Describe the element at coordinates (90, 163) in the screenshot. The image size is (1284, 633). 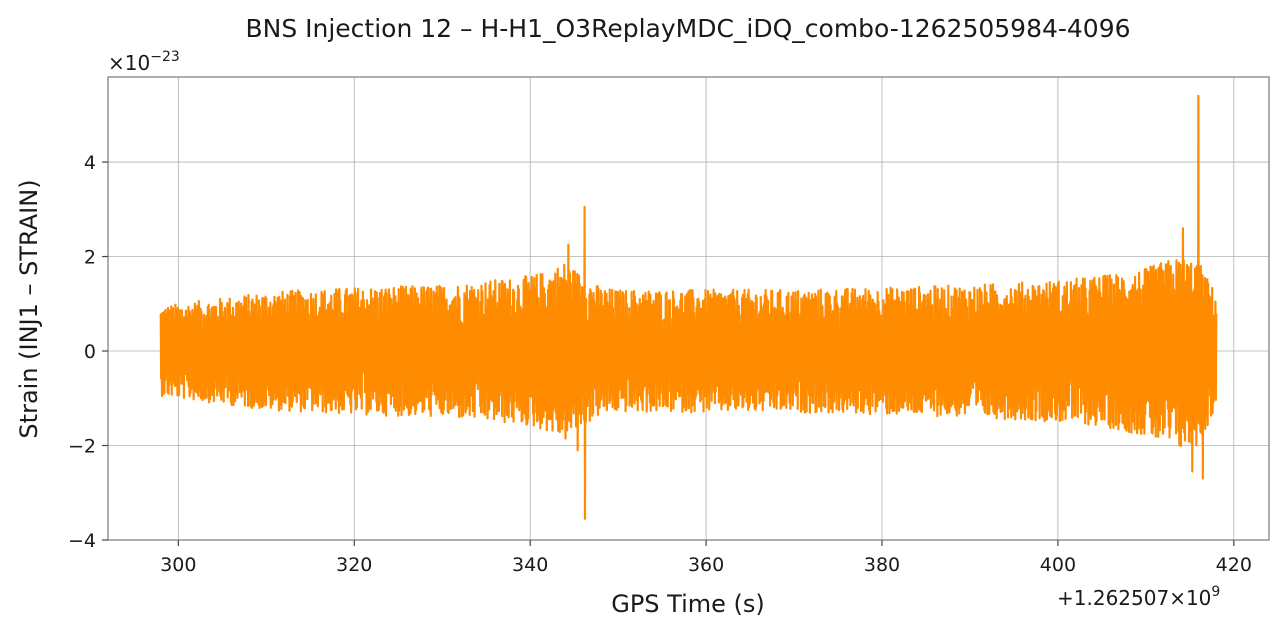
I see `y-tick-label: 4` at that location.